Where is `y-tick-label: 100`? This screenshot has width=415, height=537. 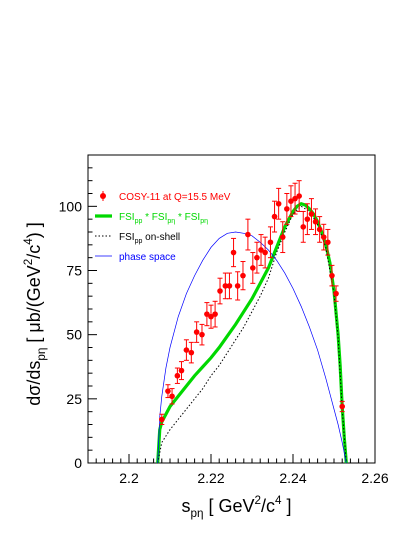
y-tick-label: 100 is located at coordinates (71, 206).